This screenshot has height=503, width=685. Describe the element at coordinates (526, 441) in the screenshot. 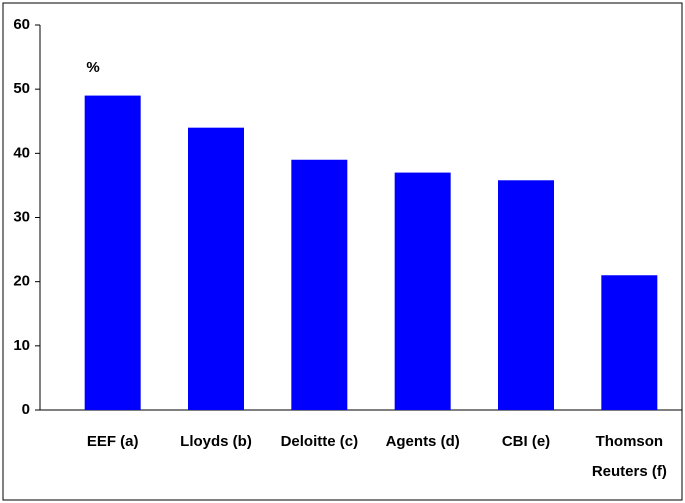

I see `x-tick-label: CBI (e)` at that location.